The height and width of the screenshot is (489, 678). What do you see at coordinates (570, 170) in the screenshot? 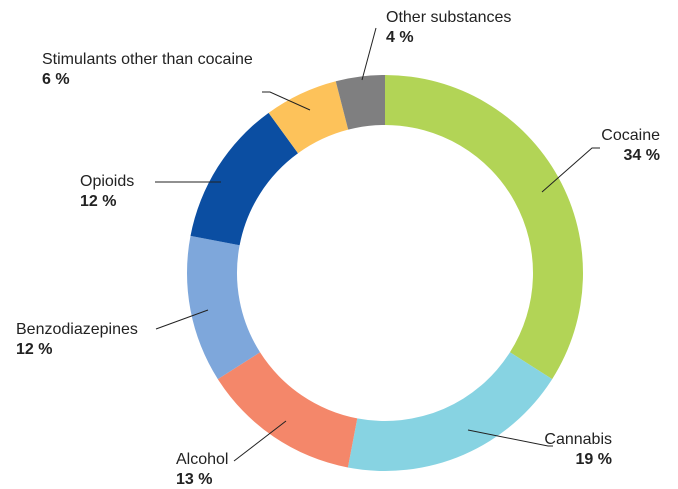
I see `leader-line-cocaine` at bounding box center [570, 170].